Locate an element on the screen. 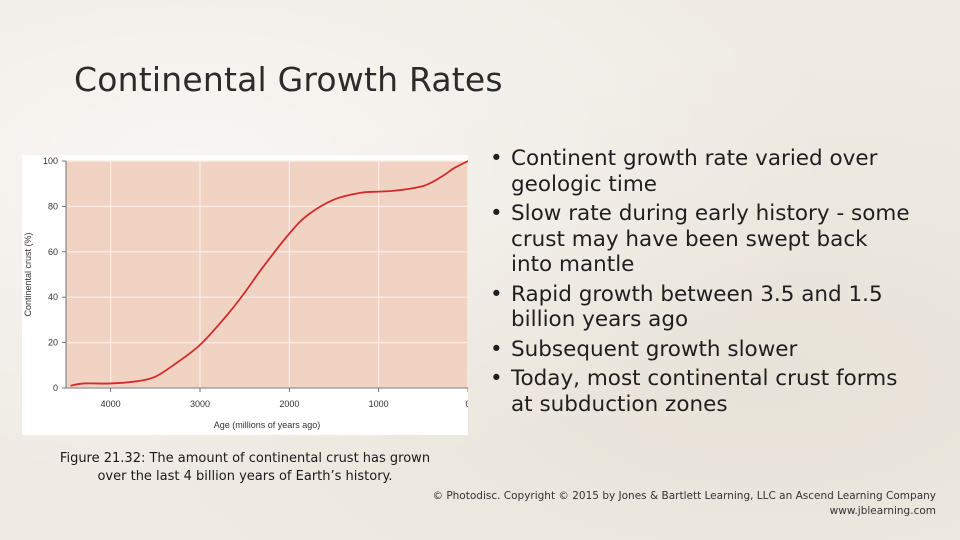 This screenshot has height=540, width=960. y-tick-label: 40 is located at coordinates (53, 297).